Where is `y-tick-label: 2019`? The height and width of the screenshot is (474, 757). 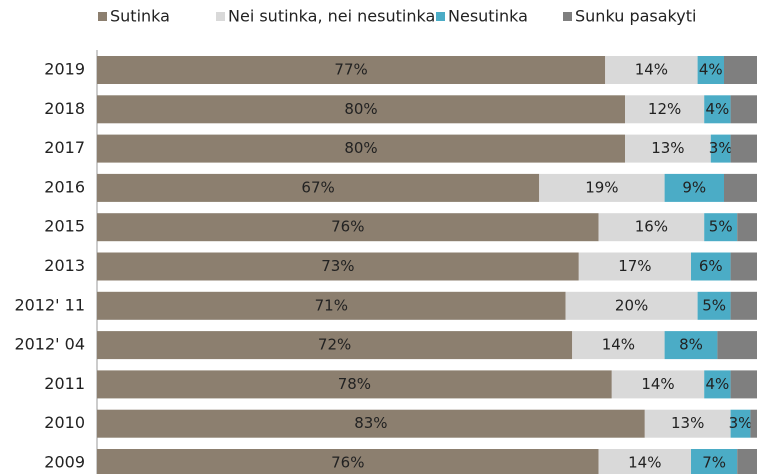
y-tick-label: 2019 is located at coordinates (64, 69).